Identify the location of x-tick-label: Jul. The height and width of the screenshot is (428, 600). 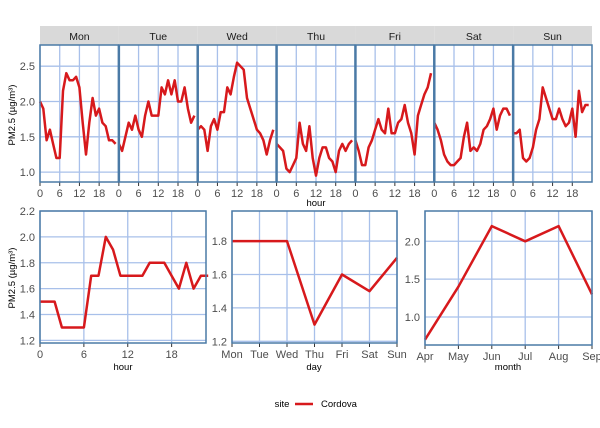
(525, 357).